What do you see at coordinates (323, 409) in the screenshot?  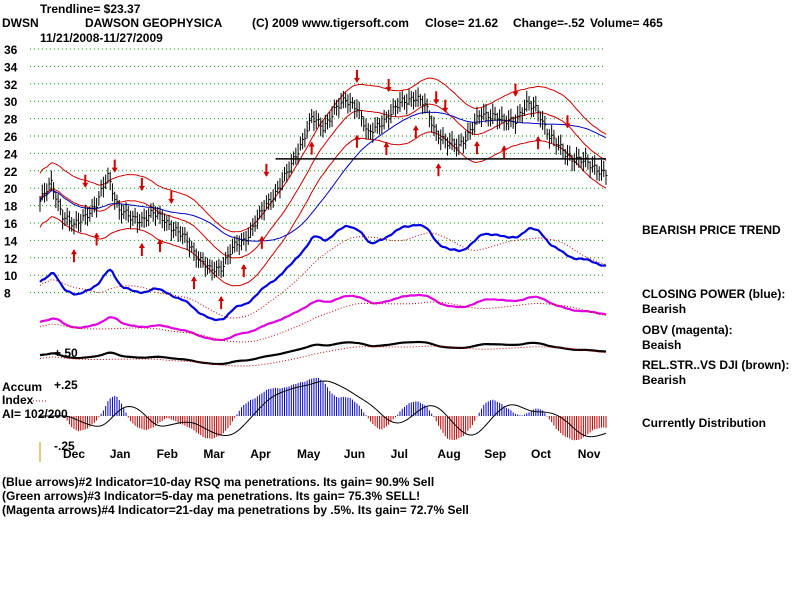 I see `accum-ma-line` at bounding box center [323, 409].